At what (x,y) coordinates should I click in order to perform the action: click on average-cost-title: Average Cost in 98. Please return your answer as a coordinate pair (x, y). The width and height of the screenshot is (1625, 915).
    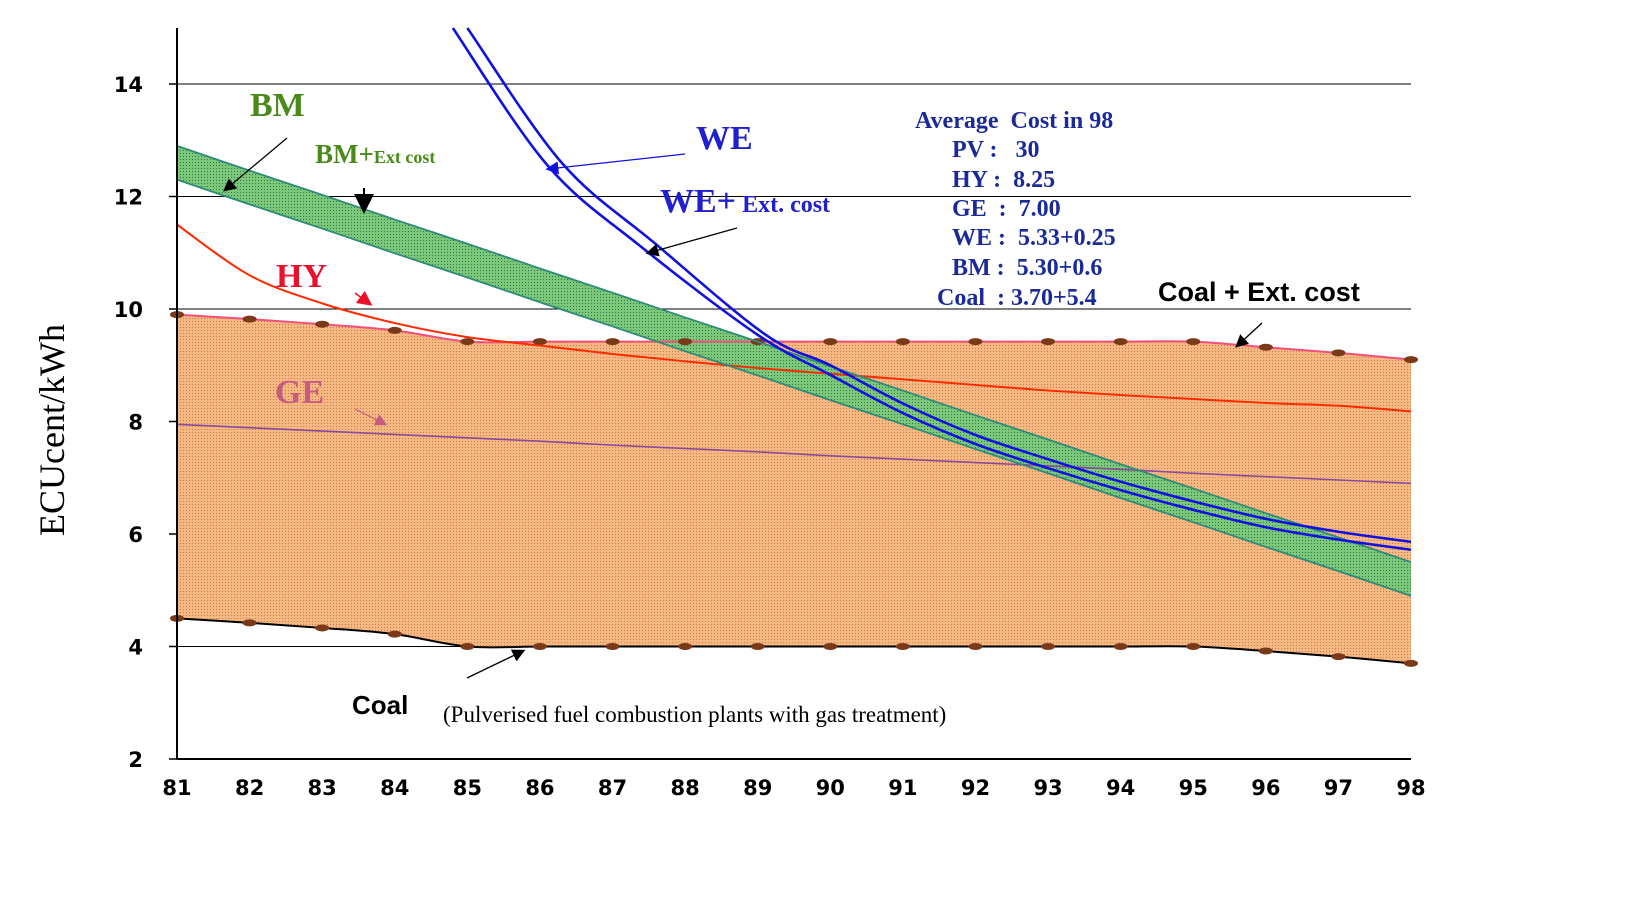
    Looking at the image, I should click on (1014, 121).